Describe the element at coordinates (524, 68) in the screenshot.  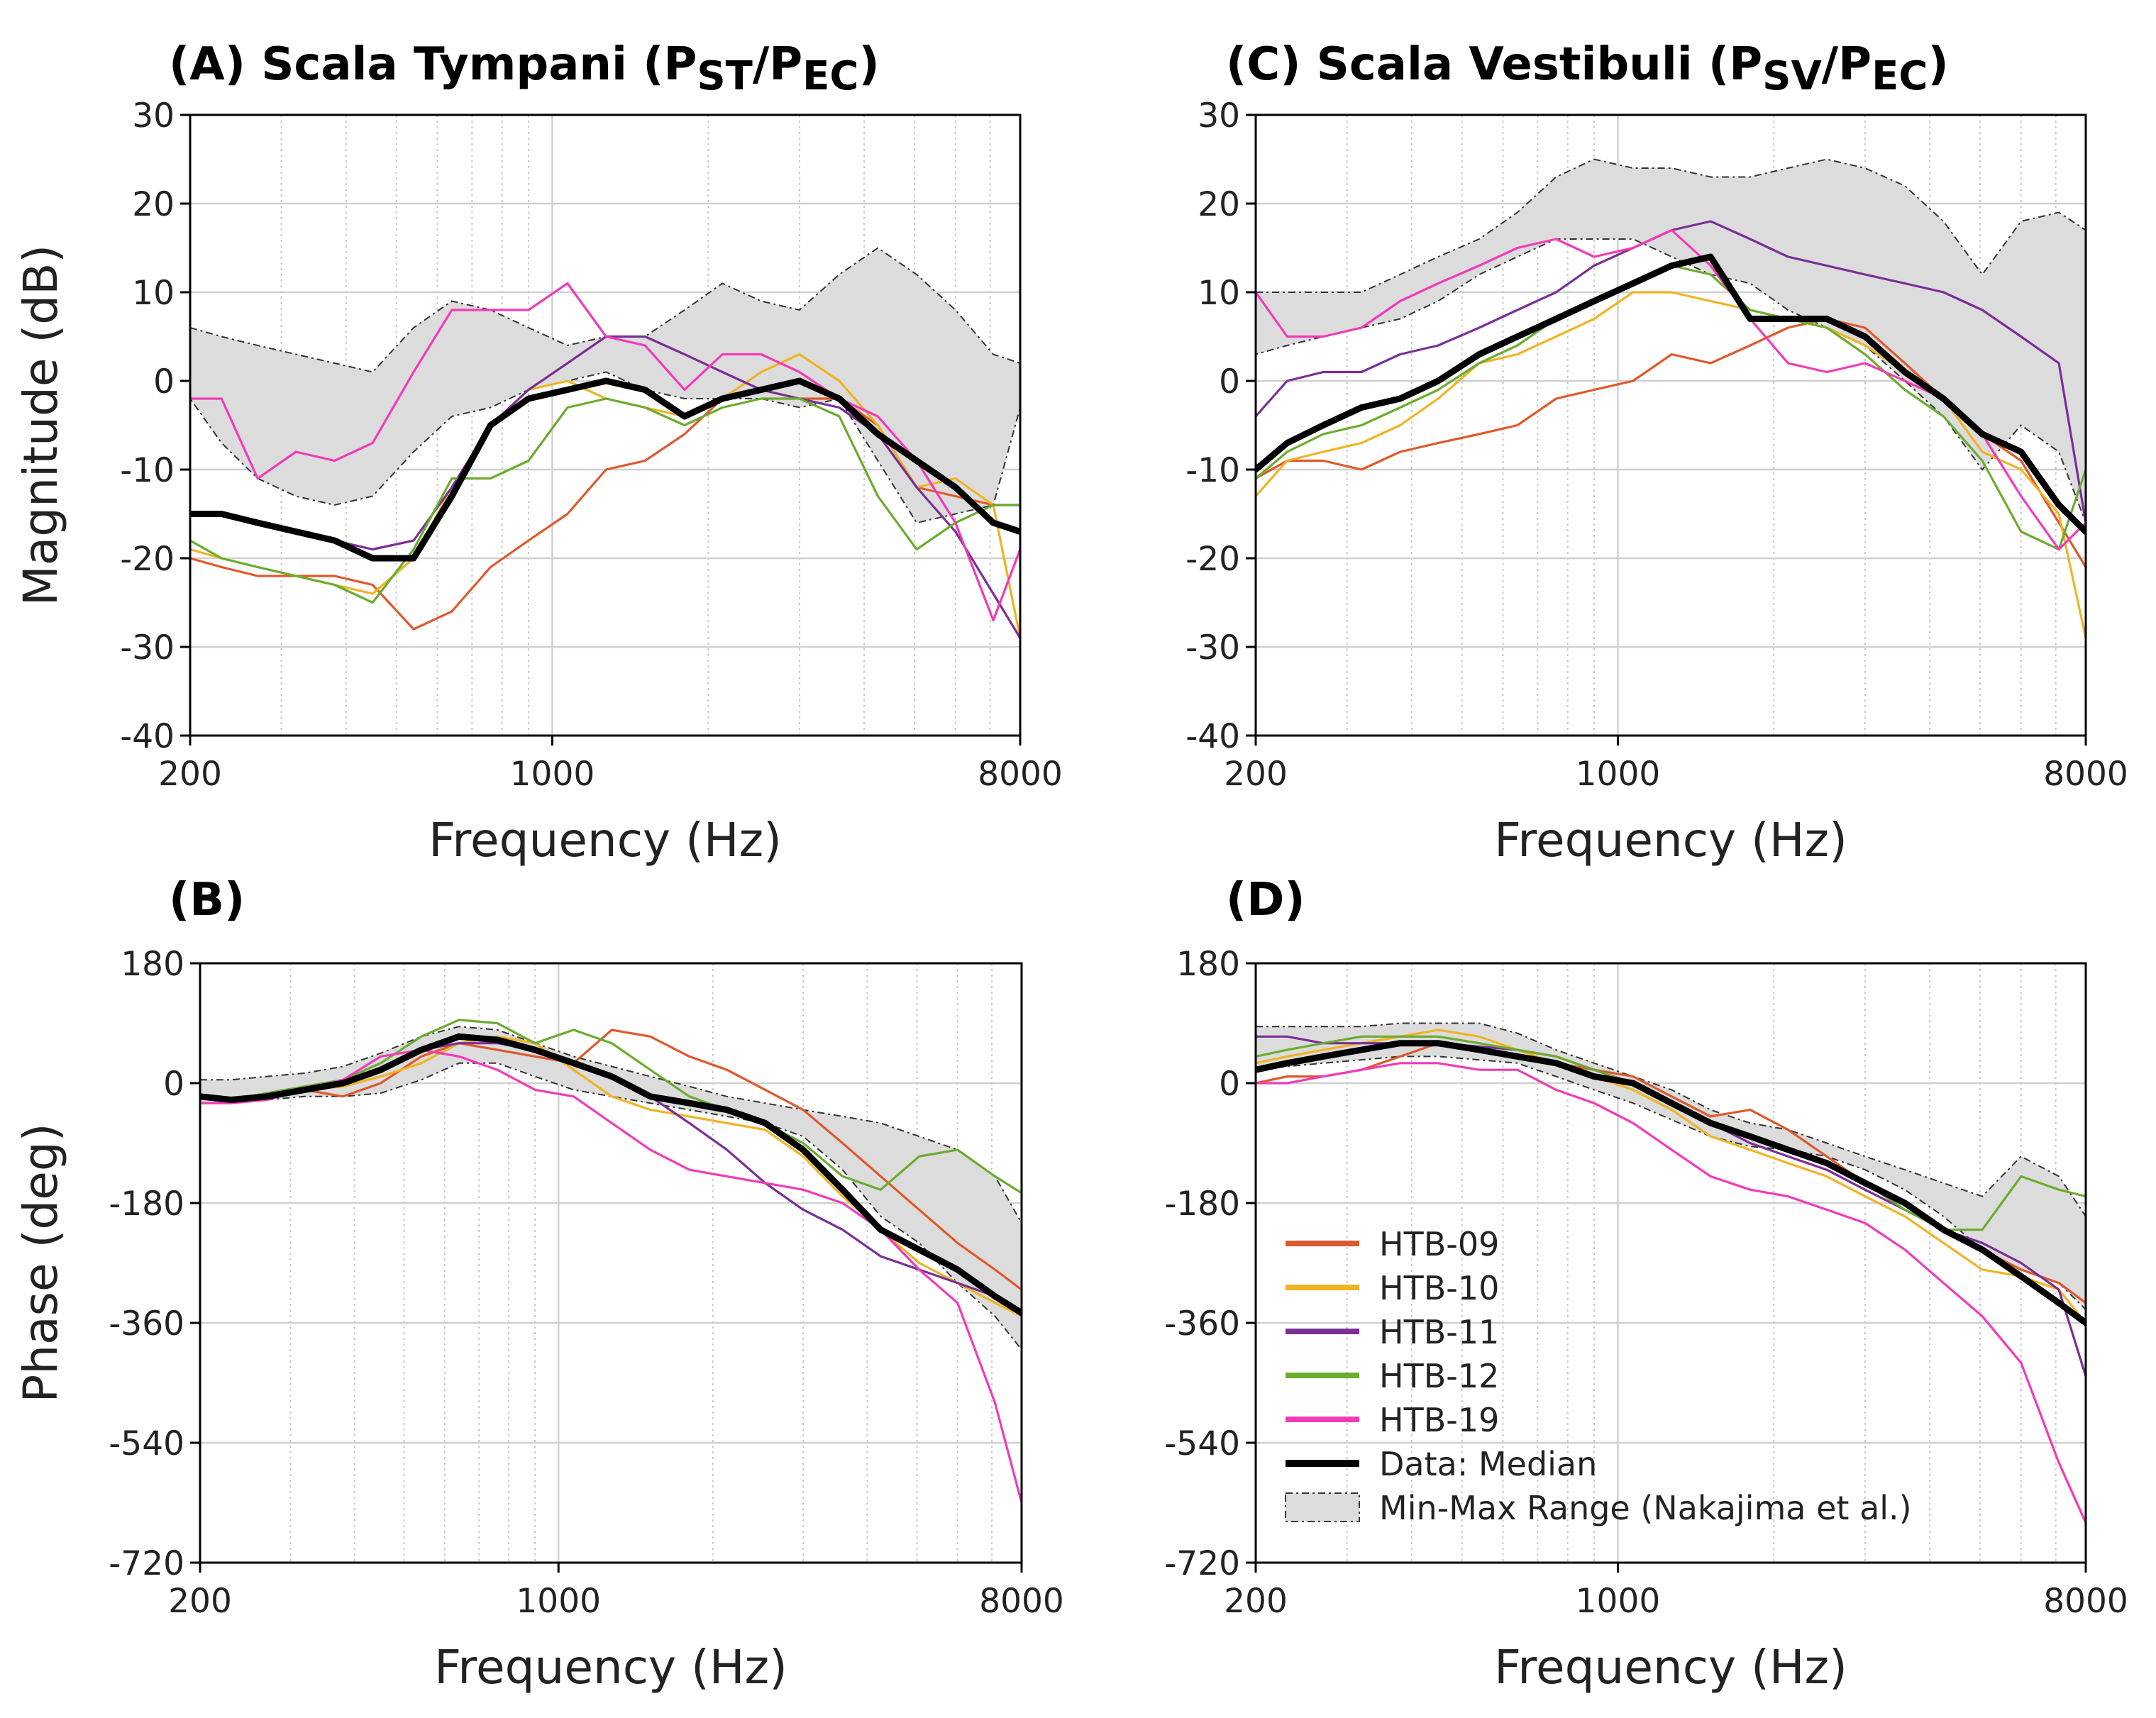
I see `panel-title: (A) Scala Tympani (PST/PEC)` at that location.